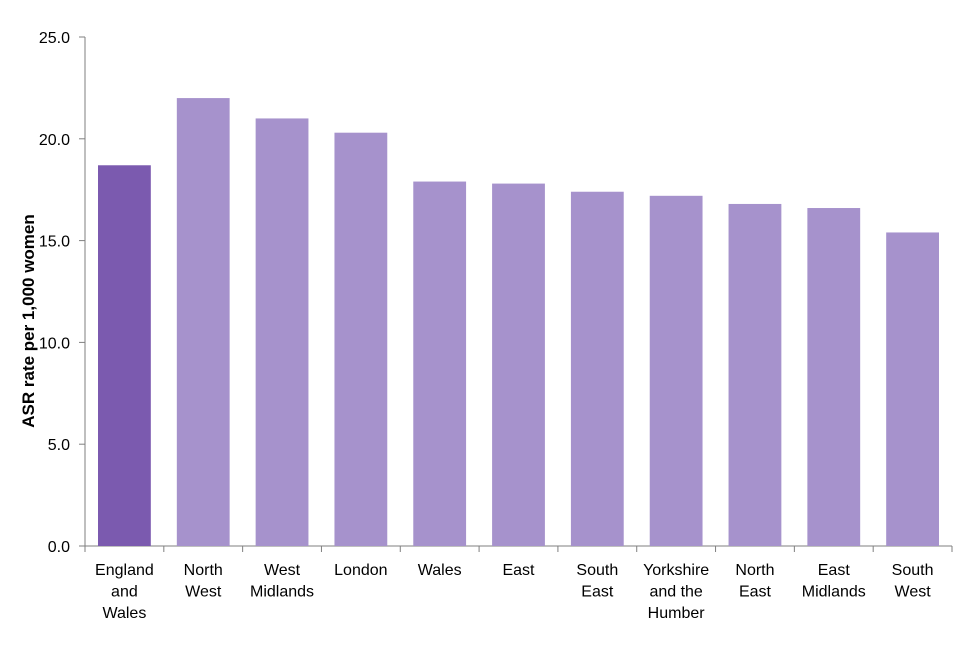 This screenshot has width=960, height=645. Describe the element at coordinates (282, 581) in the screenshot. I see `x-tick-label: West Midlands` at that location.